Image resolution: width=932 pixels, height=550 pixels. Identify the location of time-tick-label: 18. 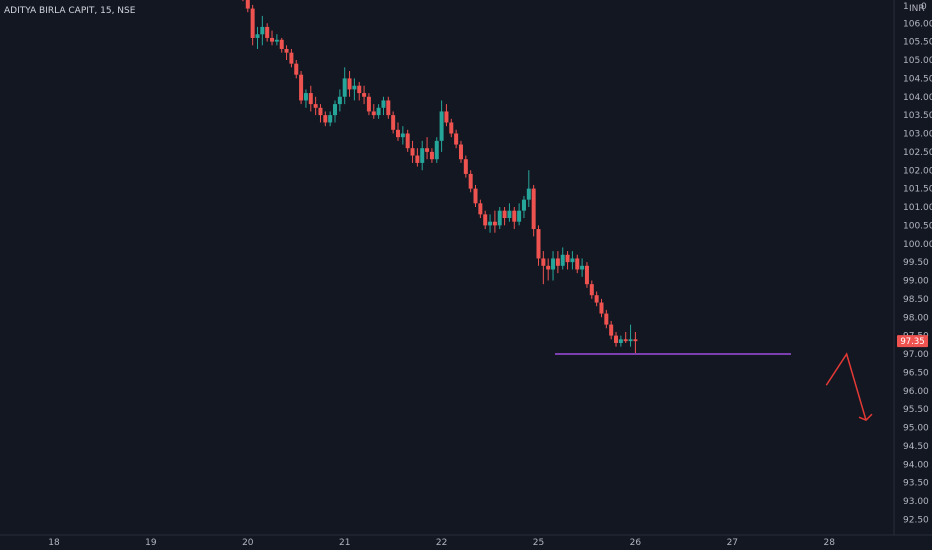
(54, 543).